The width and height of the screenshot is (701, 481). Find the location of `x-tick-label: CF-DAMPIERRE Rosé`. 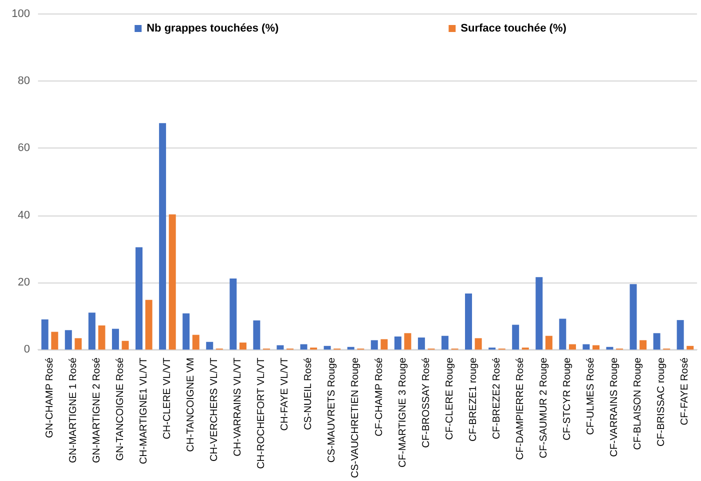

x-tick-label: CF-DAMPIERRE Rosé is located at coordinates (520, 408).